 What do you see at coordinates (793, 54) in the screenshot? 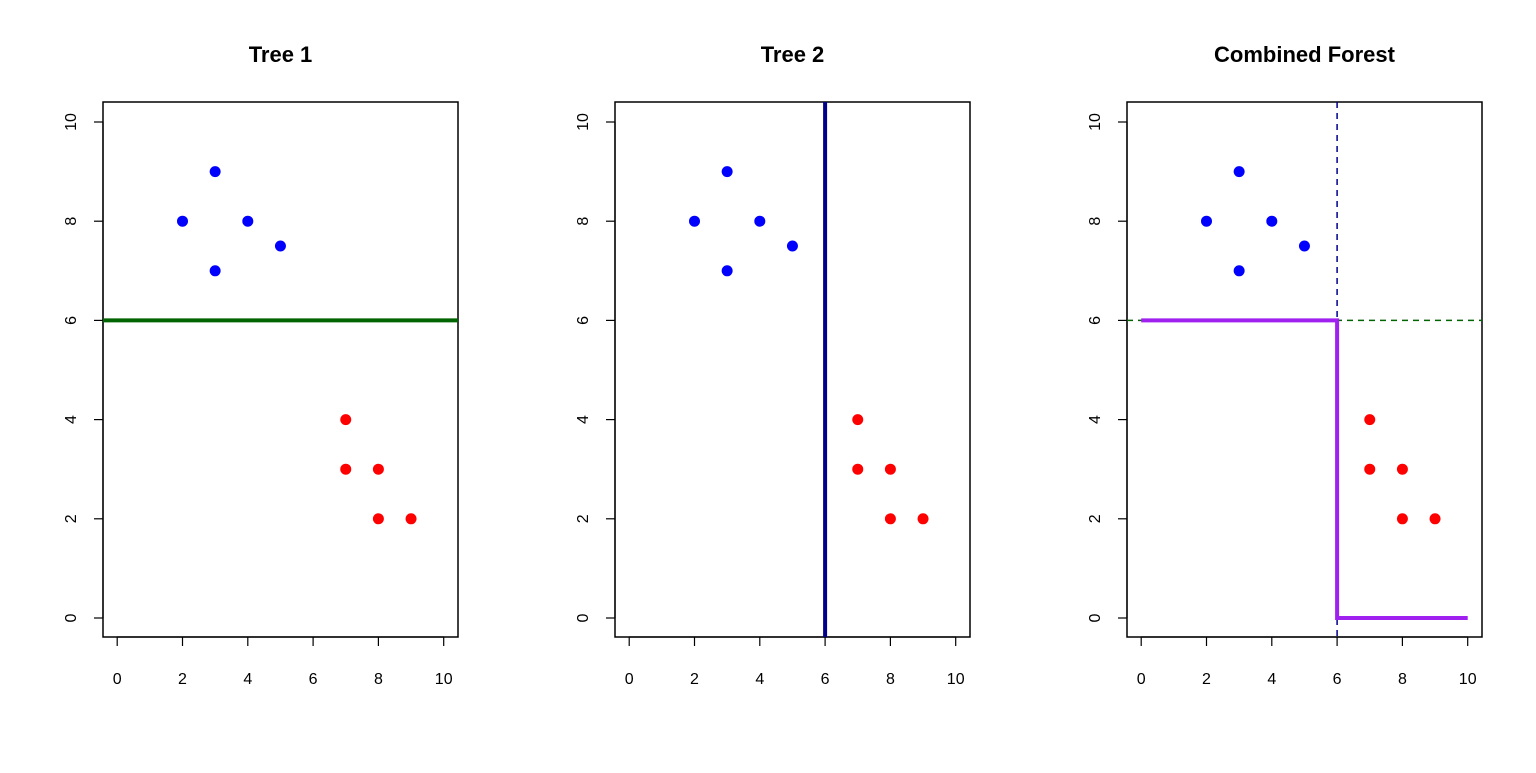
I see `panel-title: Tree 2` at bounding box center [793, 54].